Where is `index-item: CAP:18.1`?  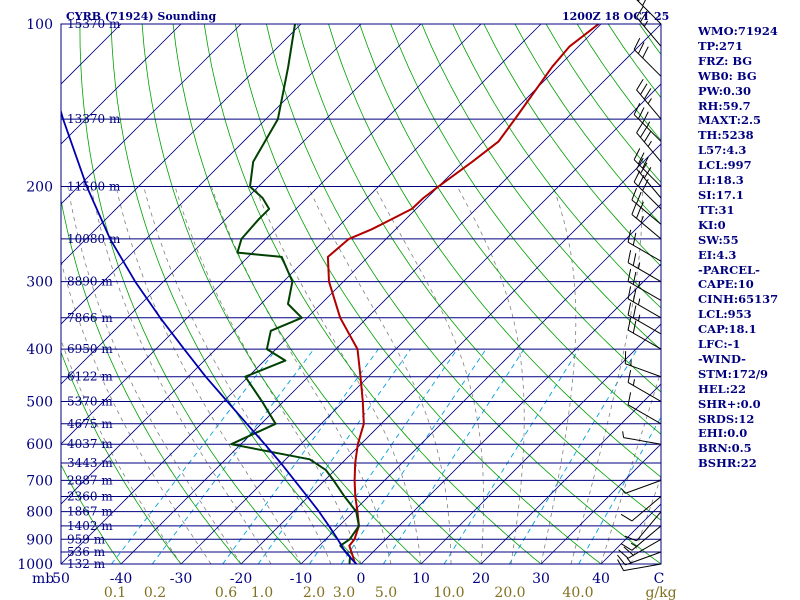 index-item: CAP:18.1 is located at coordinates (727, 329).